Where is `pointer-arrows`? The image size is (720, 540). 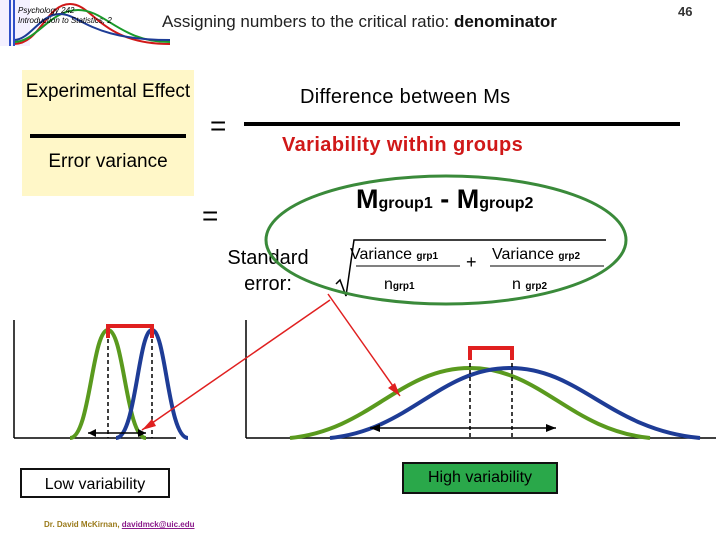
pointer-arrows is located at coordinates (271, 362).